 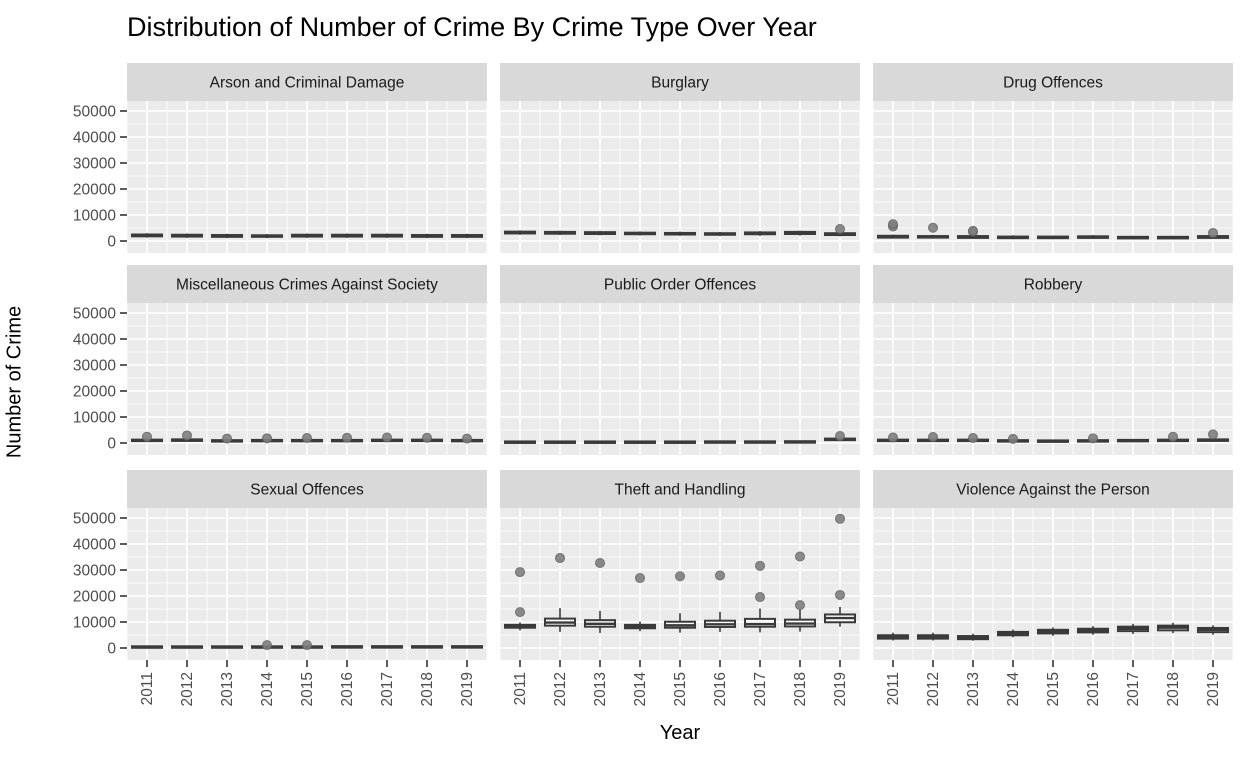 I want to click on x-tick-label: 2018, so click(x=800, y=689).